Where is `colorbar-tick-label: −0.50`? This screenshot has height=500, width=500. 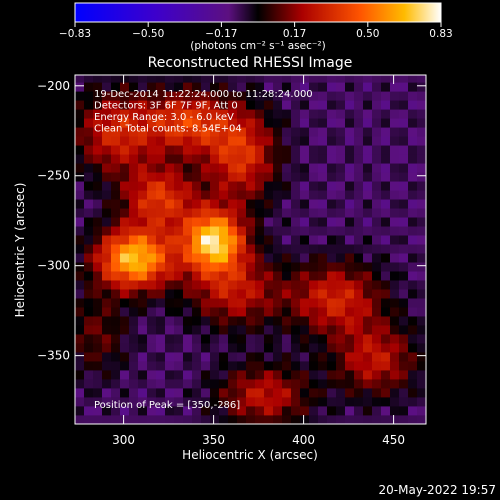
colorbar-tick-label: −0.50 is located at coordinates (148, 34).